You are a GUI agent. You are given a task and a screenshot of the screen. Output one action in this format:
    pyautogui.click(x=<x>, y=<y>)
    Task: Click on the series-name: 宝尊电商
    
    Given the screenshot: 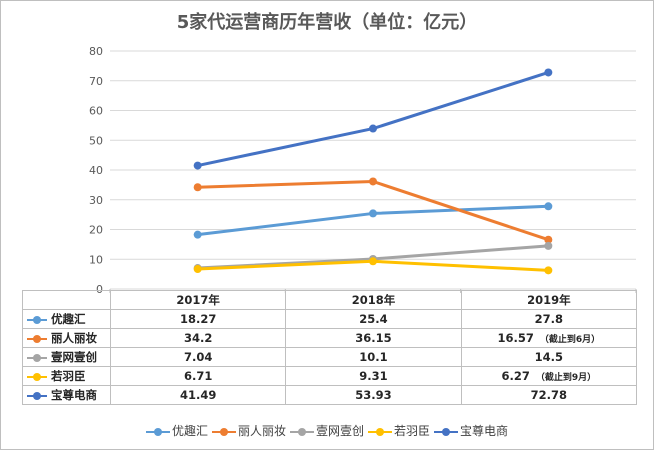 What is the action you would take?
    pyautogui.click(x=74, y=395)
    